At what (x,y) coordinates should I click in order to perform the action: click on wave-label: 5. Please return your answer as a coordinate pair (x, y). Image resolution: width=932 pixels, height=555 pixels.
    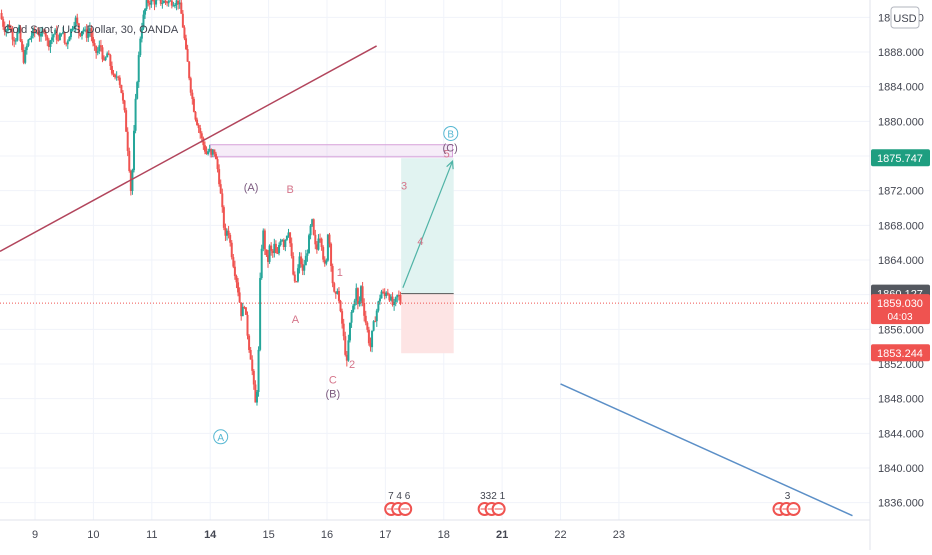
    Looking at the image, I should click on (447, 154).